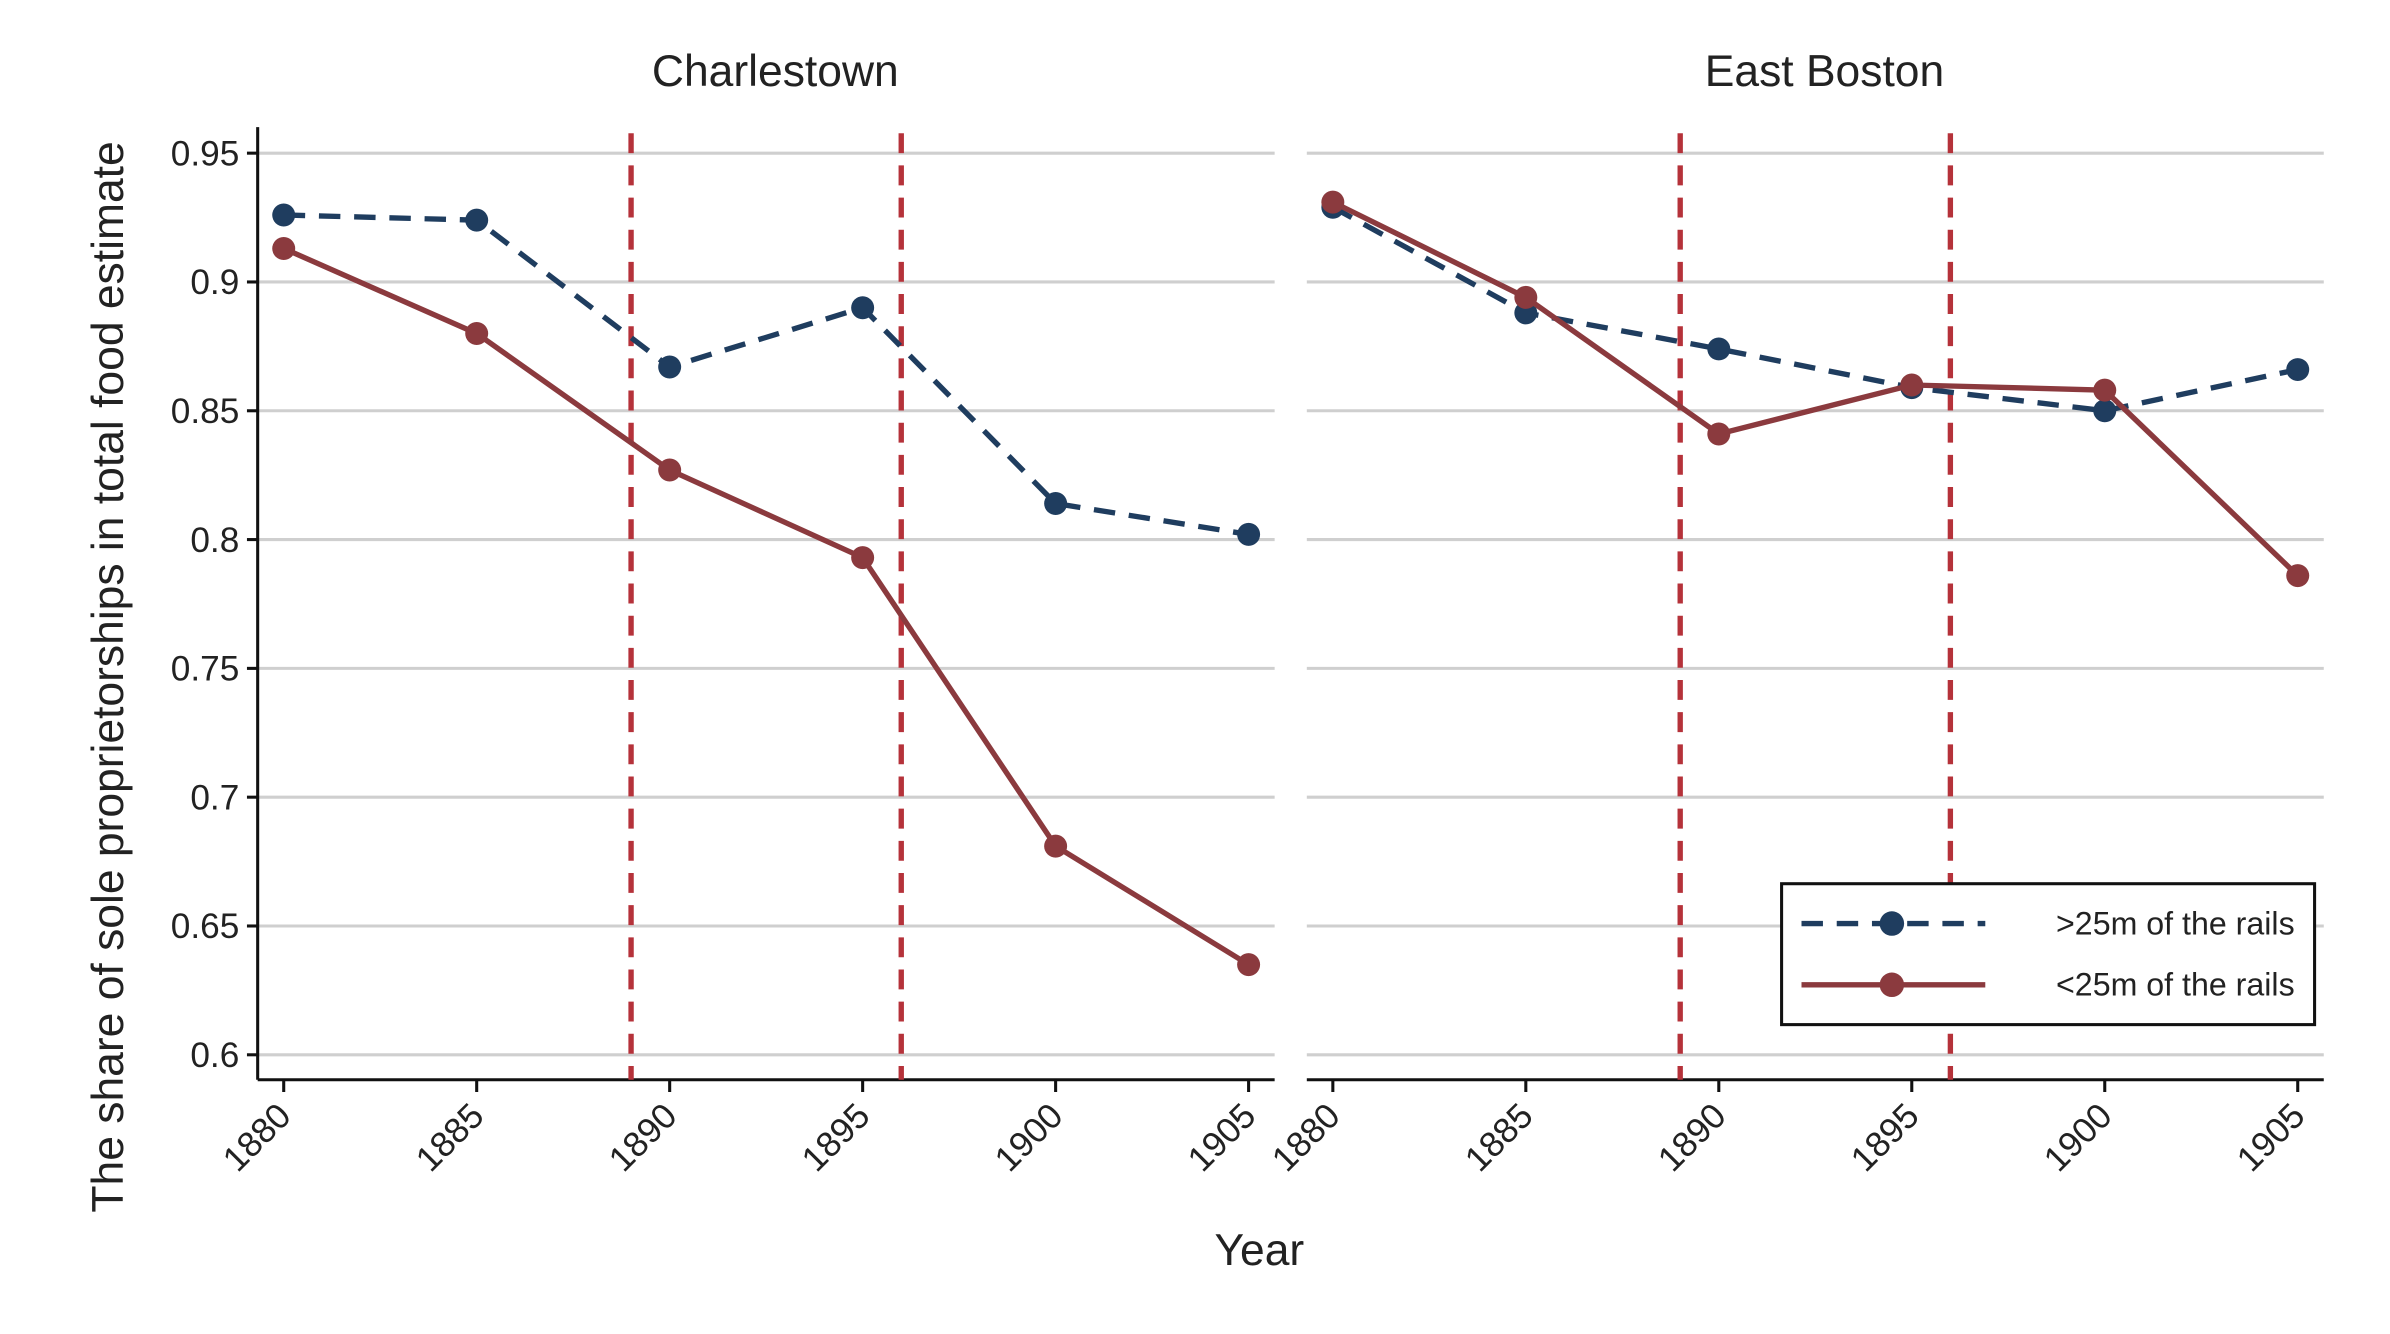 The width and height of the screenshot is (2390, 1334). What do you see at coordinates (775, 71) in the screenshot?
I see `panel-title: Charlestown` at bounding box center [775, 71].